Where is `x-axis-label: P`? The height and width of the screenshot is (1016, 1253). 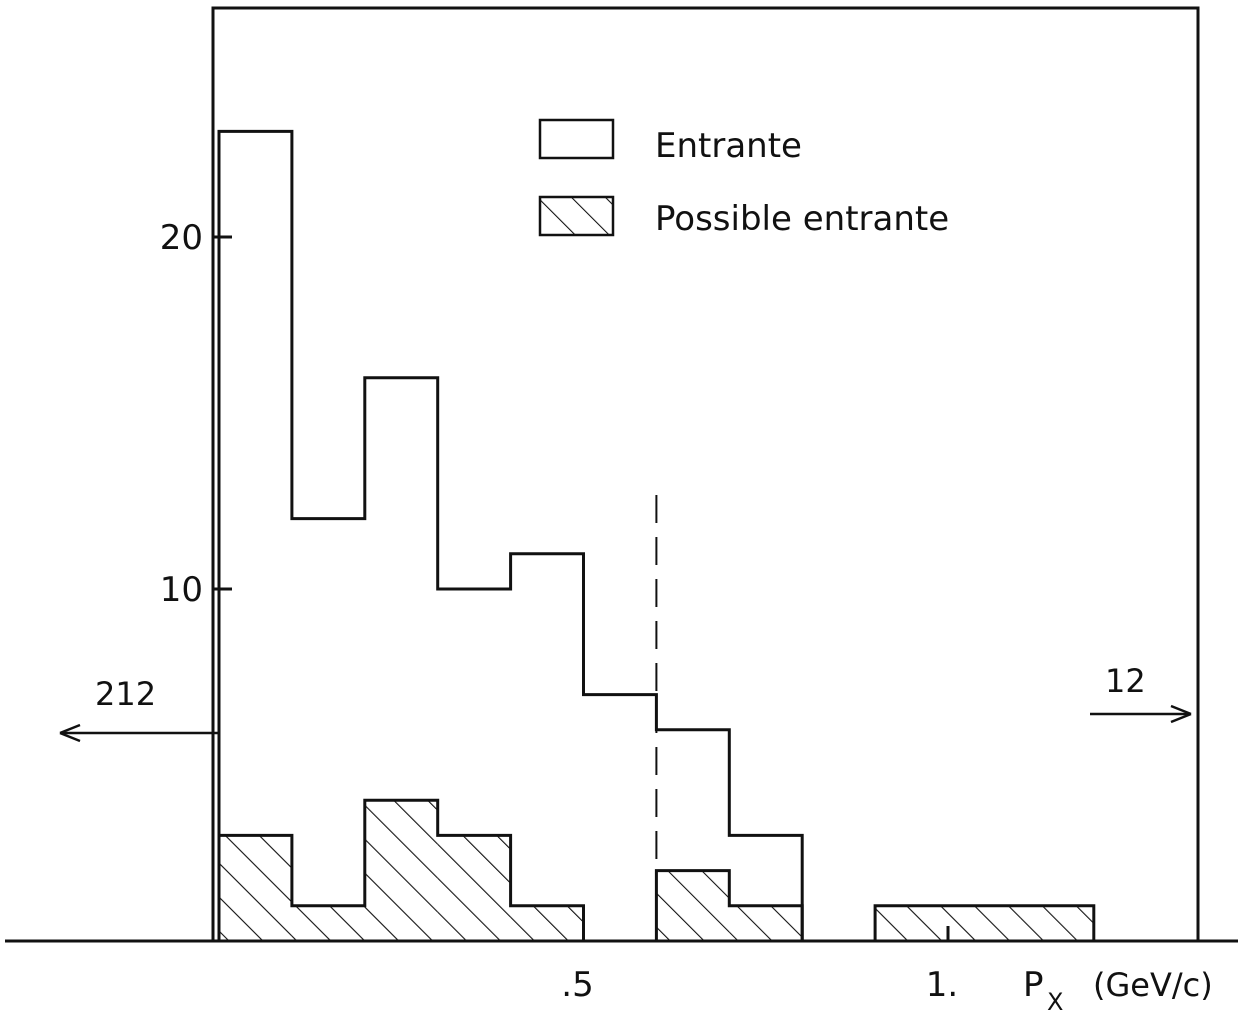
x-axis-label: P is located at coordinates (1033, 985).